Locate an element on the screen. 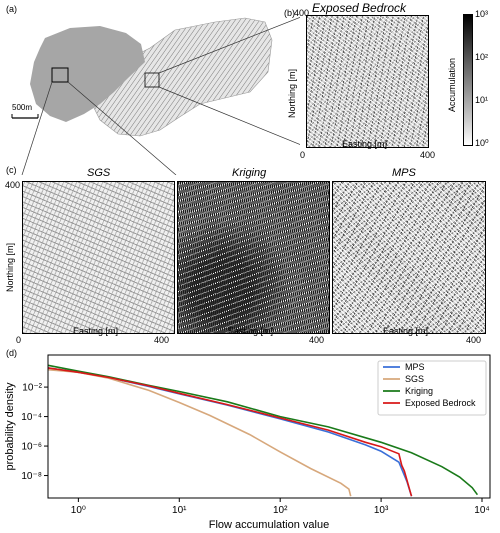 This screenshot has height=533, width=500. chart-xlabel: Flow accumulation value is located at coordinates (269, 525).